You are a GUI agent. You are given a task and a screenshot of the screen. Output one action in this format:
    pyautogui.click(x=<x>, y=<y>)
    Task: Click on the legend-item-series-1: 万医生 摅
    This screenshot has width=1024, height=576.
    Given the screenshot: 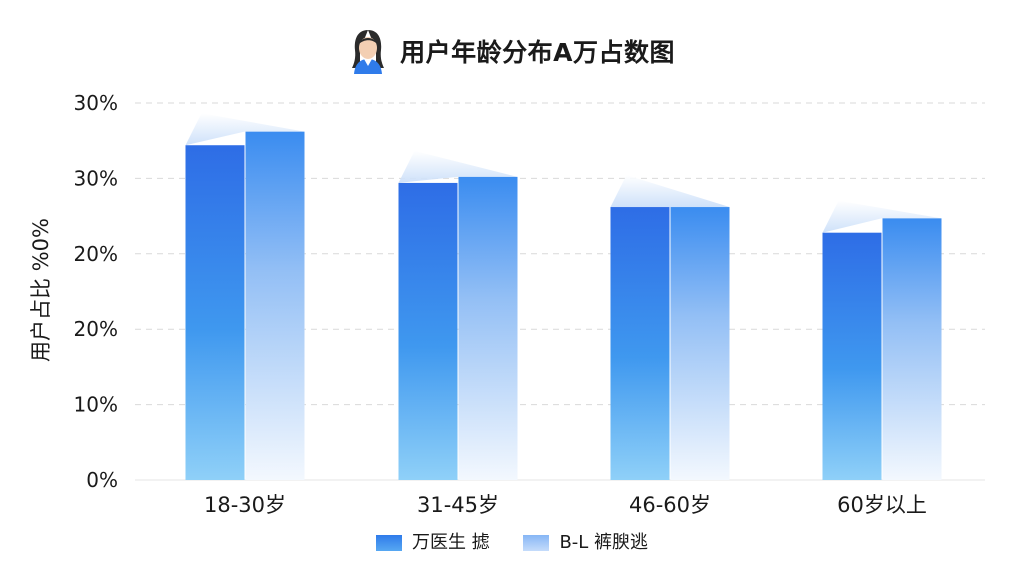 What is the action you would take?
    pyautogui.click(x=432, y=541)
    